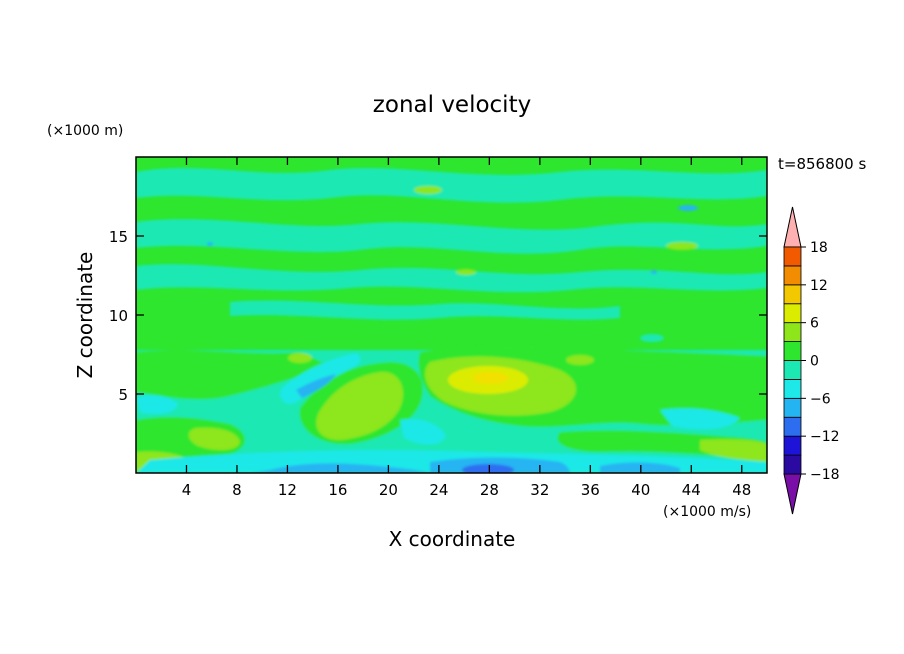 This screenshot has width=904, height=654. What do you see at coordinates (539, 490) in the screenshot?
I see `x-tick-label: 32` at bounding box center [539, 490].